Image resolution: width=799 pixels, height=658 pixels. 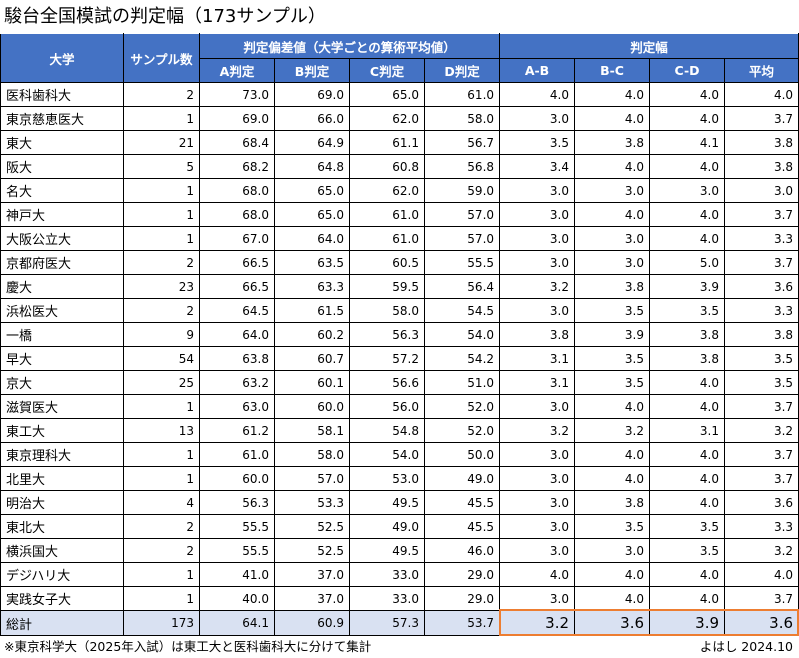 I want to click on table-row: 東大 21 68.4 64.9 61.1 56.7 3.5 3.8 4.1 3.8, so click(x=399, y=142).